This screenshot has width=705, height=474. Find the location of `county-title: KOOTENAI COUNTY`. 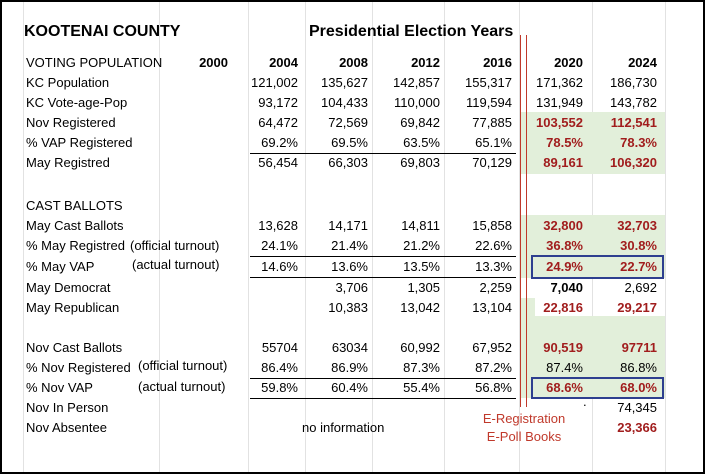

county-title: KOOTENAI COUNTY is located at coordinates (102, 31).